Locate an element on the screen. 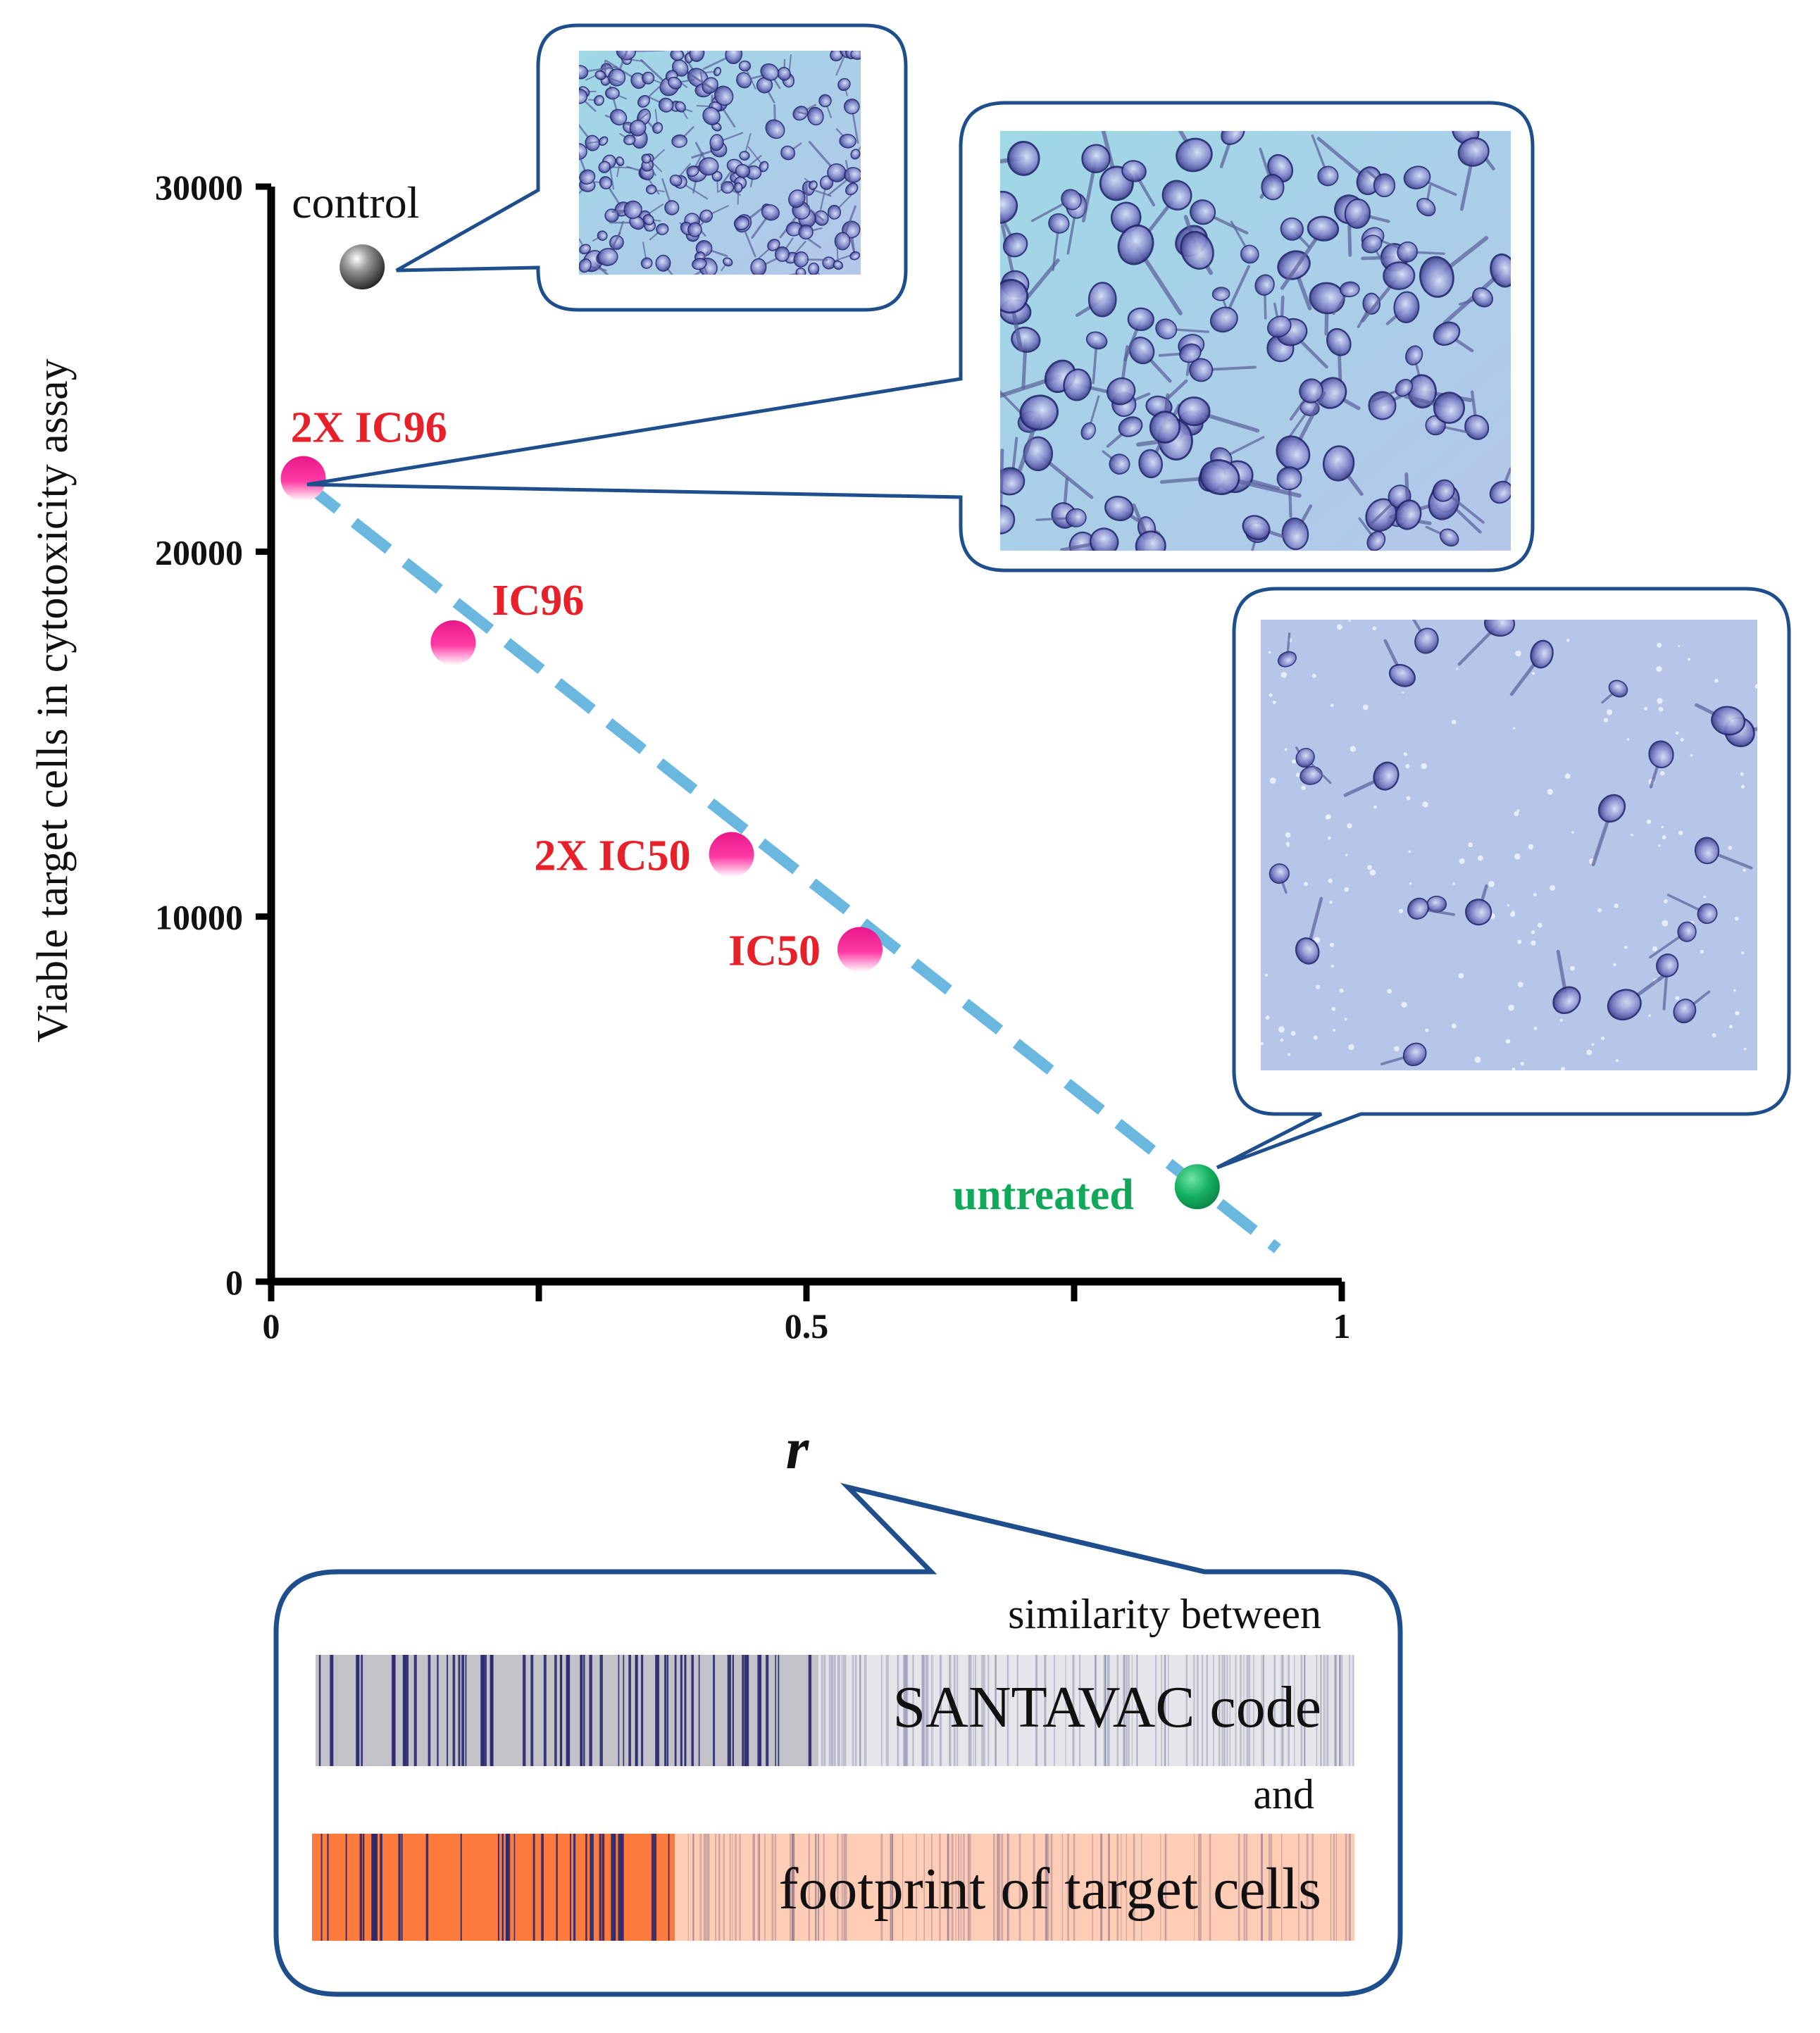 This screenshot has height=2033, width=1820. y-tick-label: 30000 is located at coordinates (199, 187).